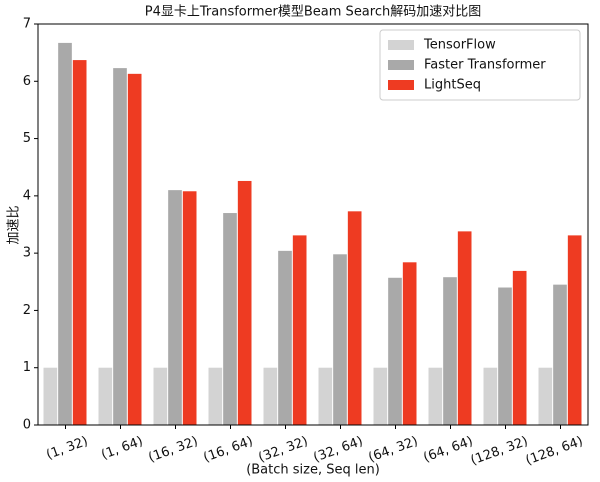 The height and width of the screenshot is (482, 600). What do you see at coordinates (27, 310) in the screenshot?
I see `y-tick-label: 2` at bounding box center [27, 310].